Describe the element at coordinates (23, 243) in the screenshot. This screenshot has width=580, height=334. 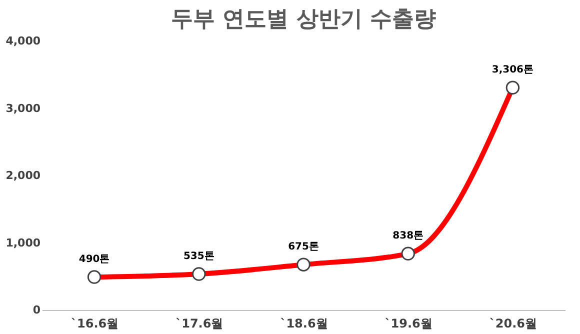
I see `y-tick-label: 1,000` at that location.